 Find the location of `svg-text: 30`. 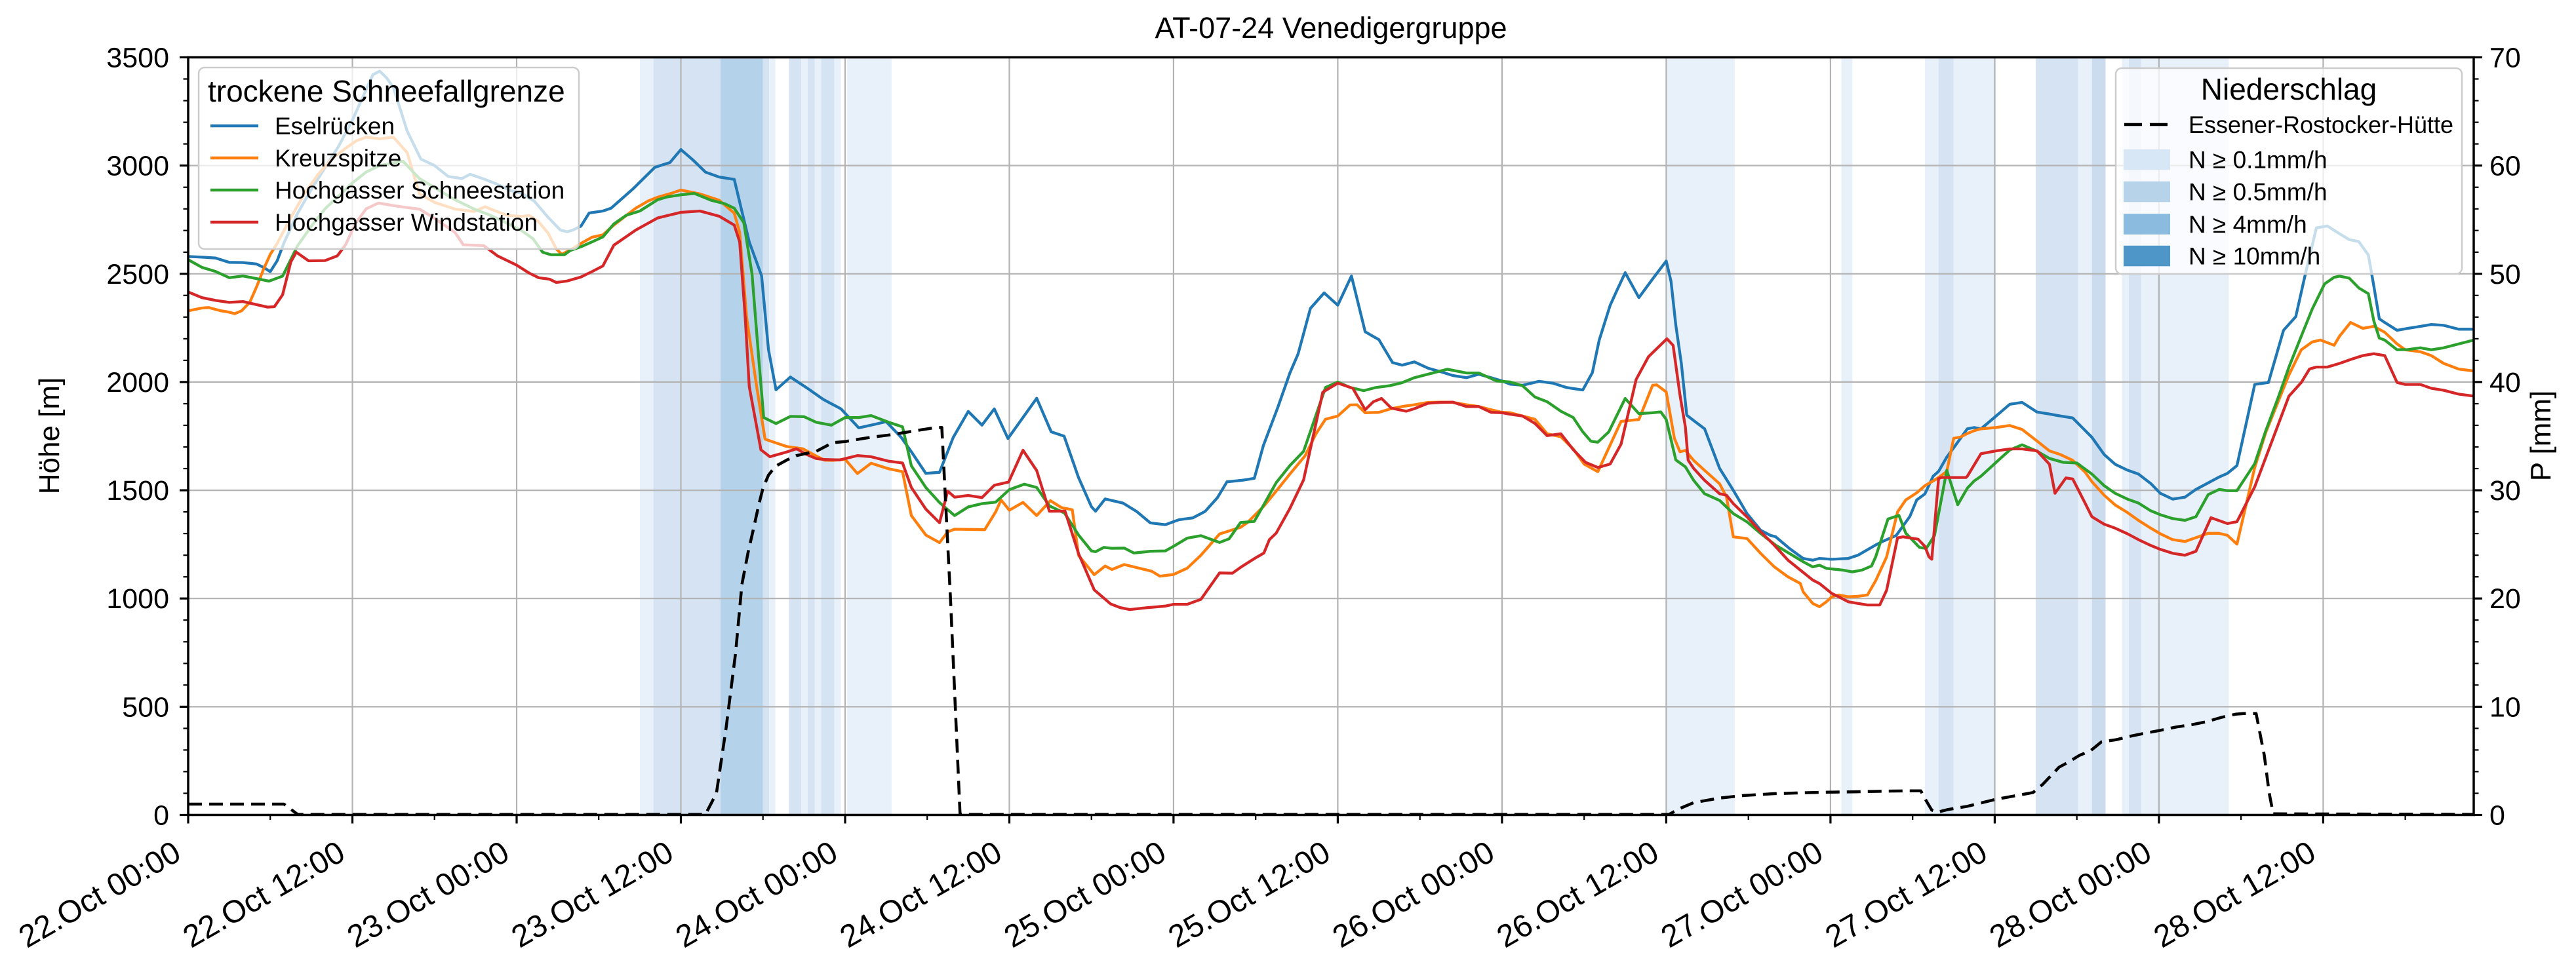

svg-text: 30 is located at coordinates (2505, 491).